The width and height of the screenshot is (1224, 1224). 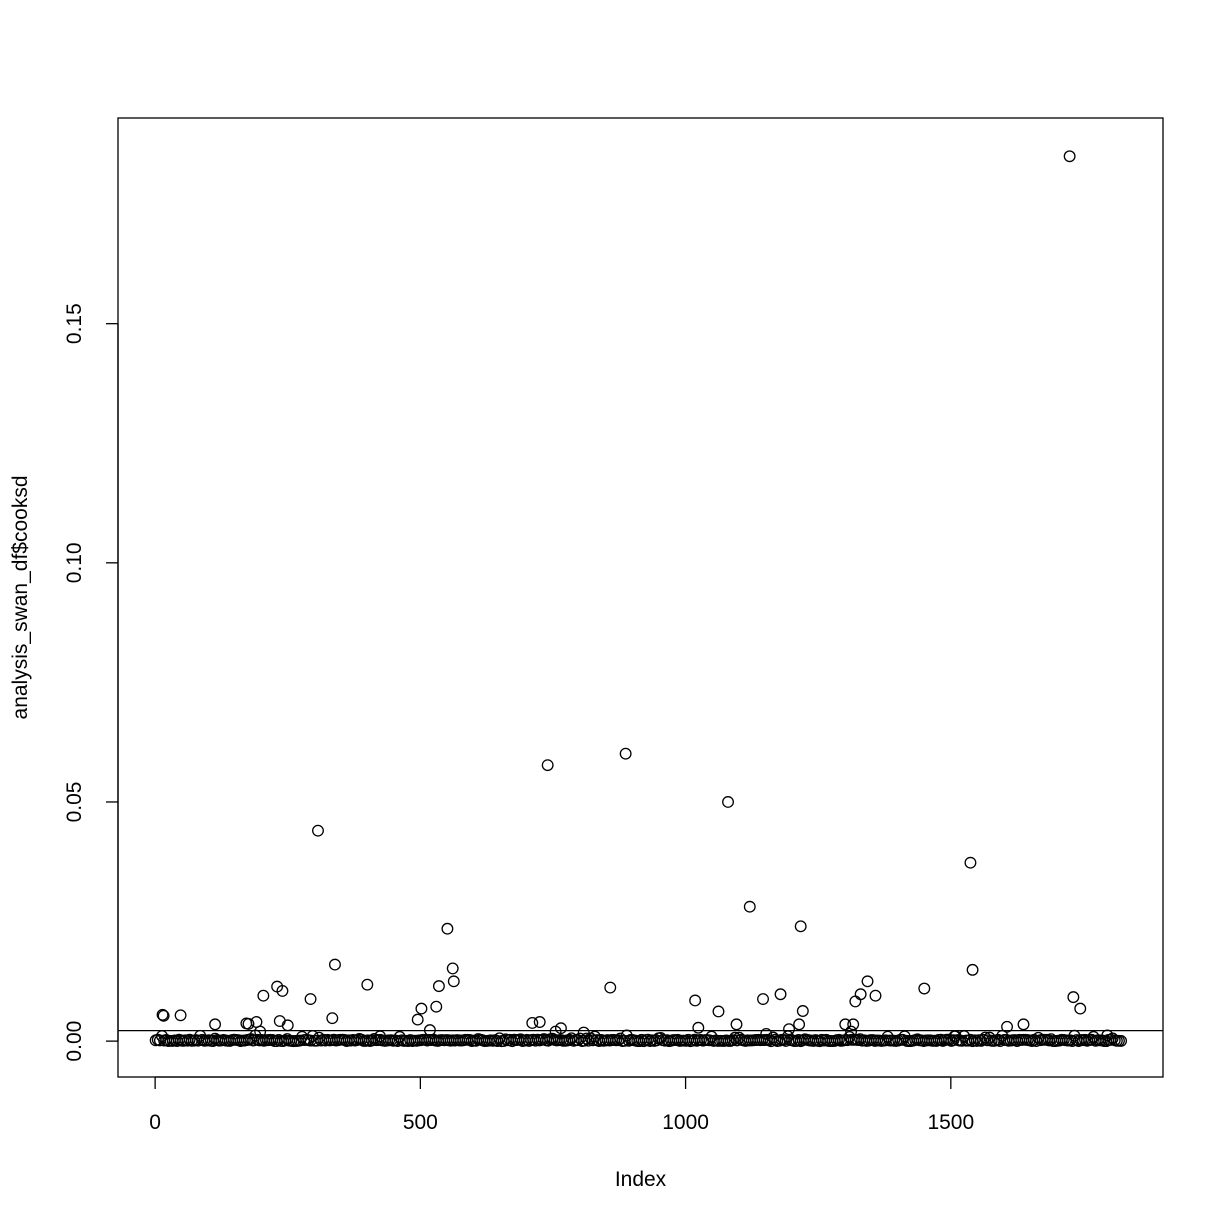 I want to click on y-tick-label: 0.10, so click(x=74, y=562).